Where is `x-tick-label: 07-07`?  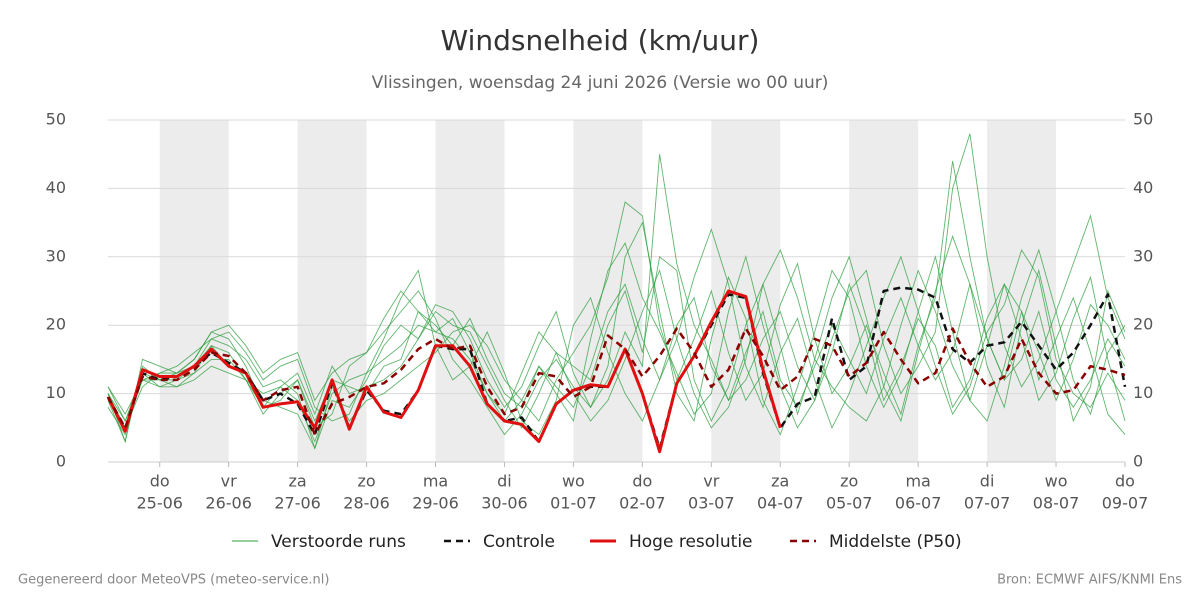 x-tick-label: 07-07 is located at coordinates (987, 503).